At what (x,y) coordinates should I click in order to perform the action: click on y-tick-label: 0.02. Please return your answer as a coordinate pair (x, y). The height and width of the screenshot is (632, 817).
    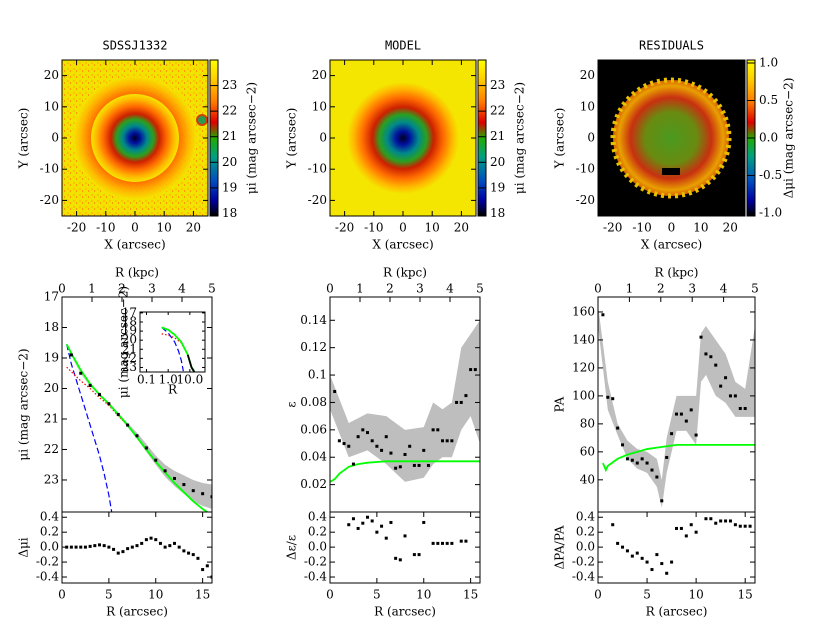
    Looking at the image, I should click on (313, 484).